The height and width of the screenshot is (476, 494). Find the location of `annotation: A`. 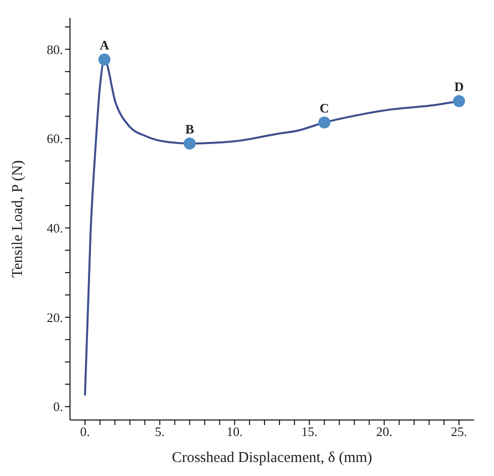

annotation: A is located at coordinates (105, 45).